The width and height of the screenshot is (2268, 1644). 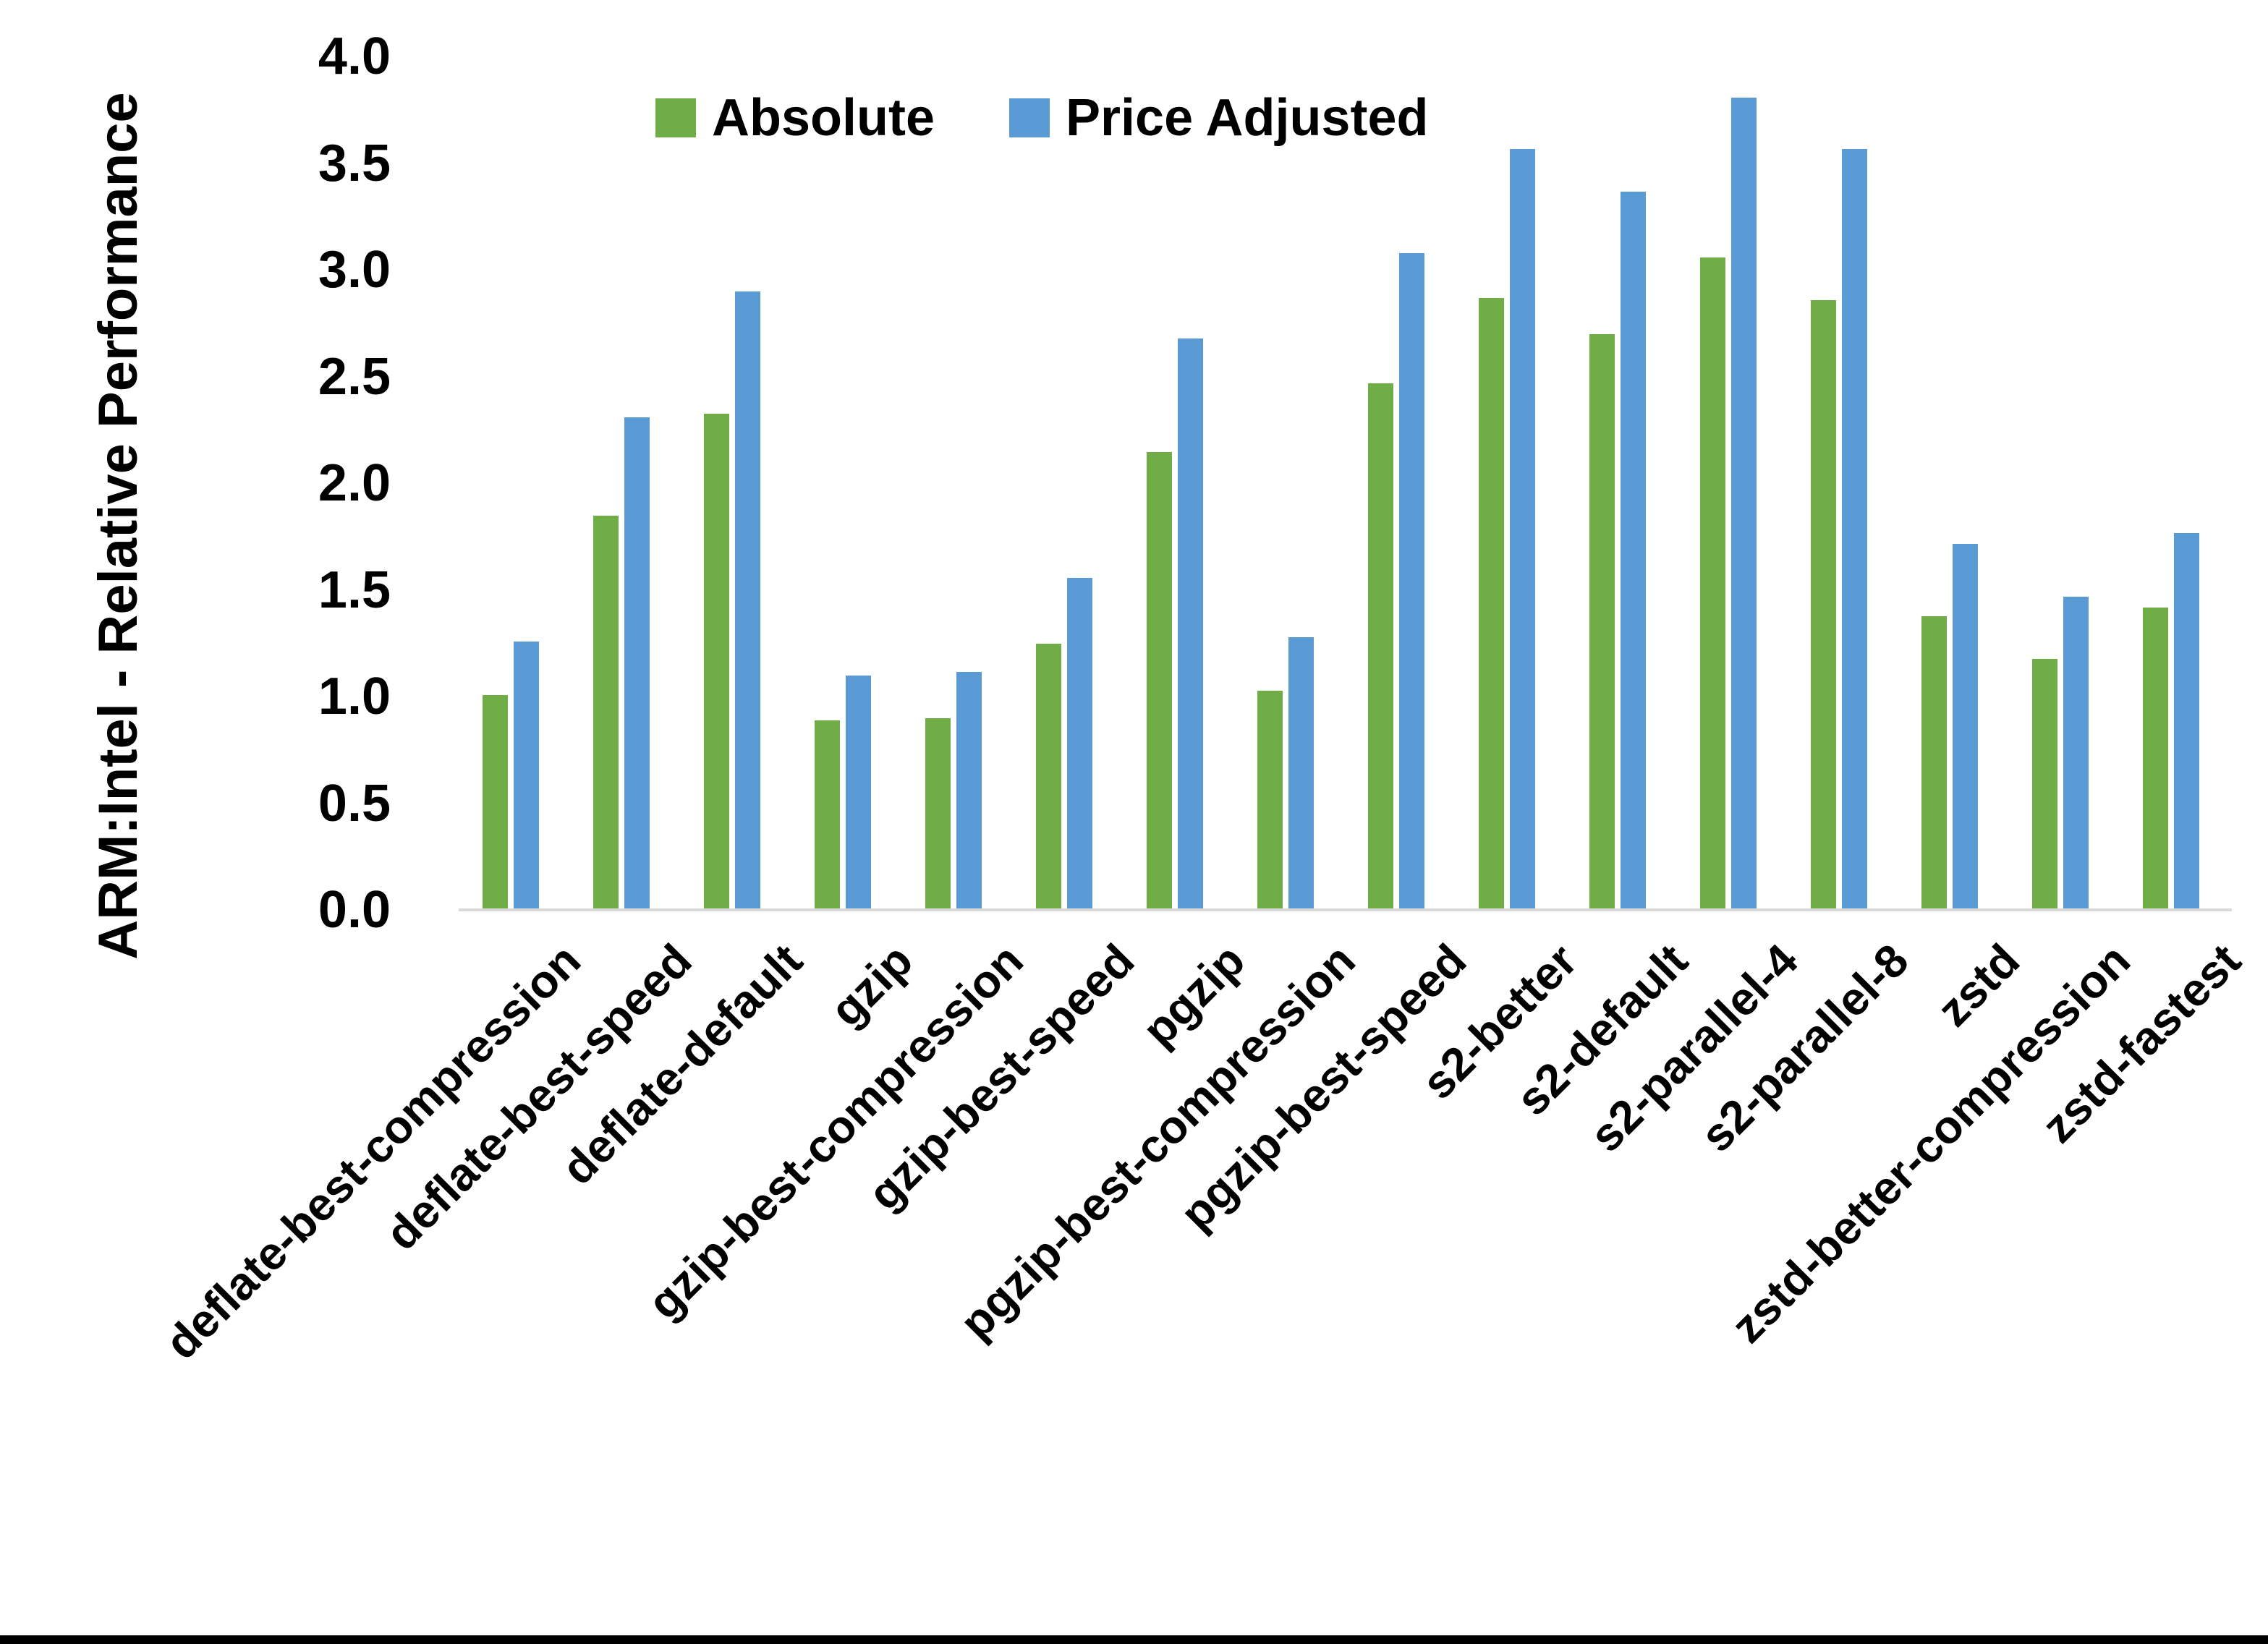 I want to click on x-axis-line, so click(x=1345, y=909).